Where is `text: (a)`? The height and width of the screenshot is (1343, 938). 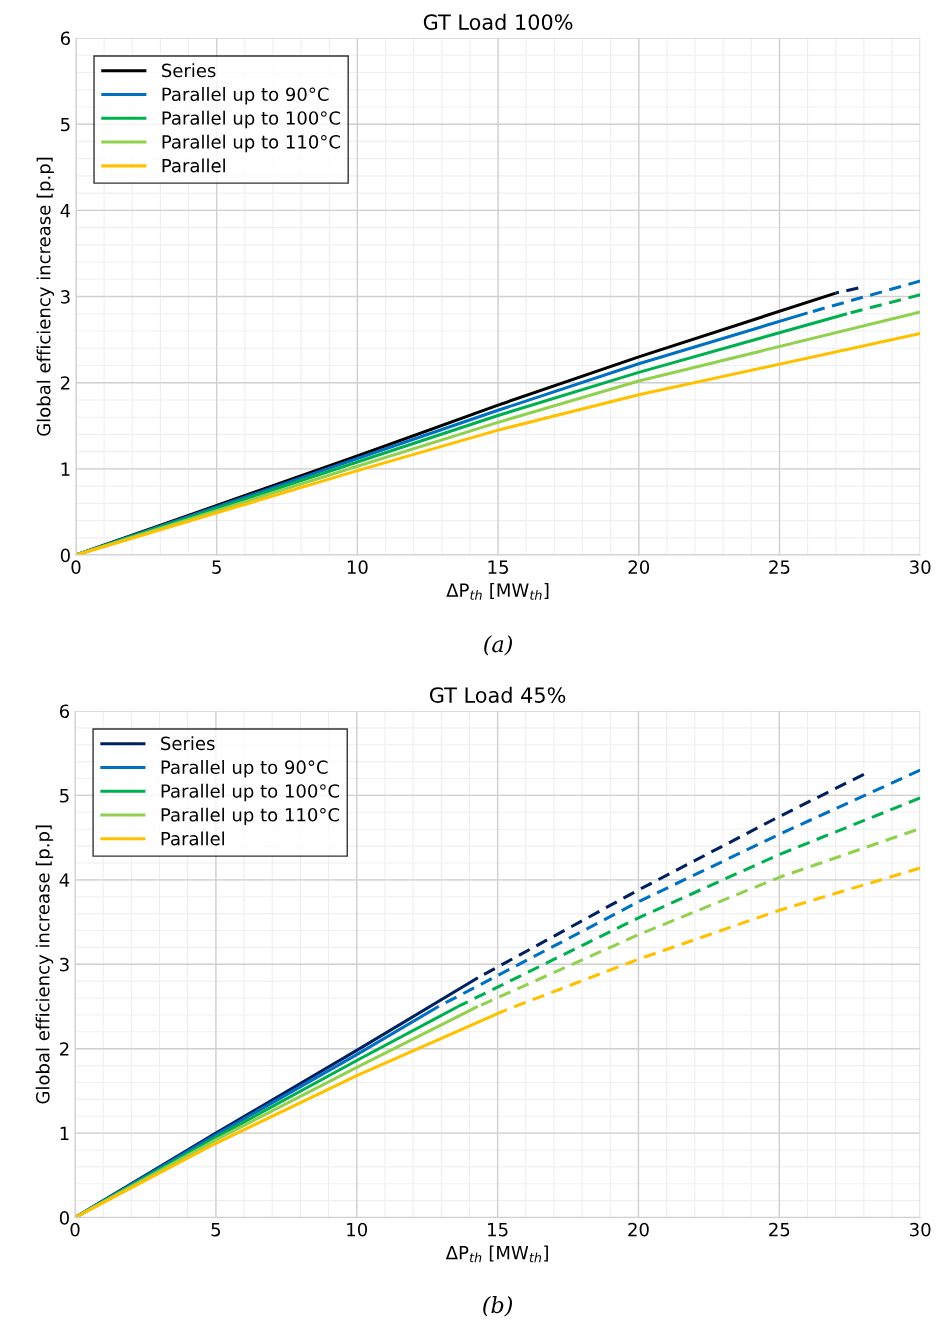
text: (a) is located at coordinates (498, 645).